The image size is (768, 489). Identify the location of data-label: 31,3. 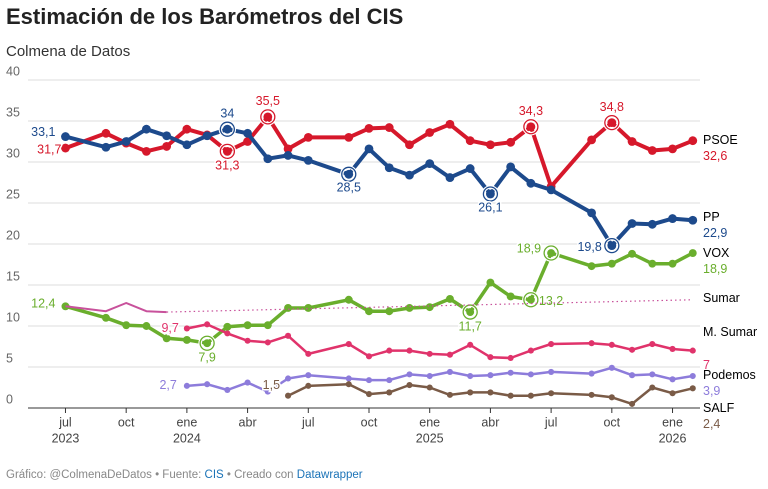
(227, 166).